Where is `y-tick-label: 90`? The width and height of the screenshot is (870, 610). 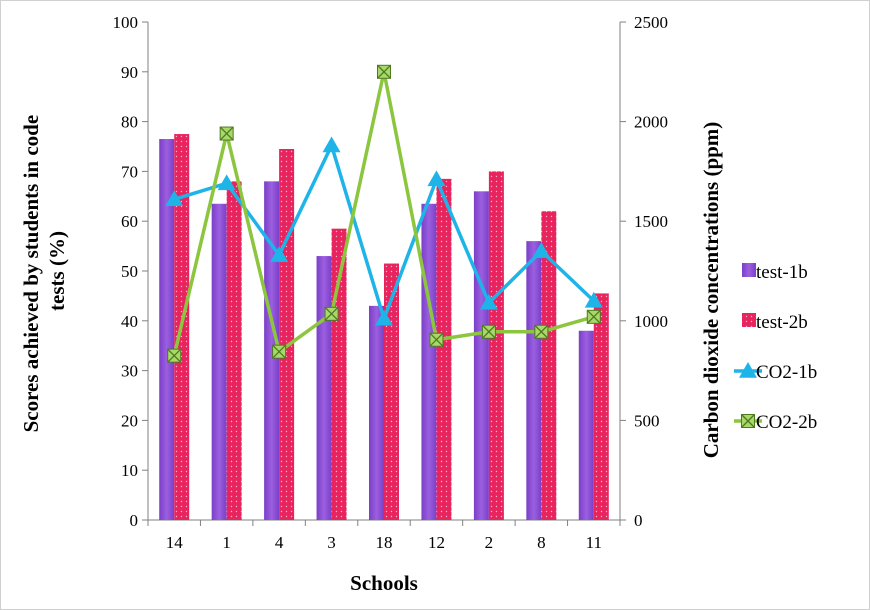 y-tick-label: 90 is located at coordinates (129, 72).